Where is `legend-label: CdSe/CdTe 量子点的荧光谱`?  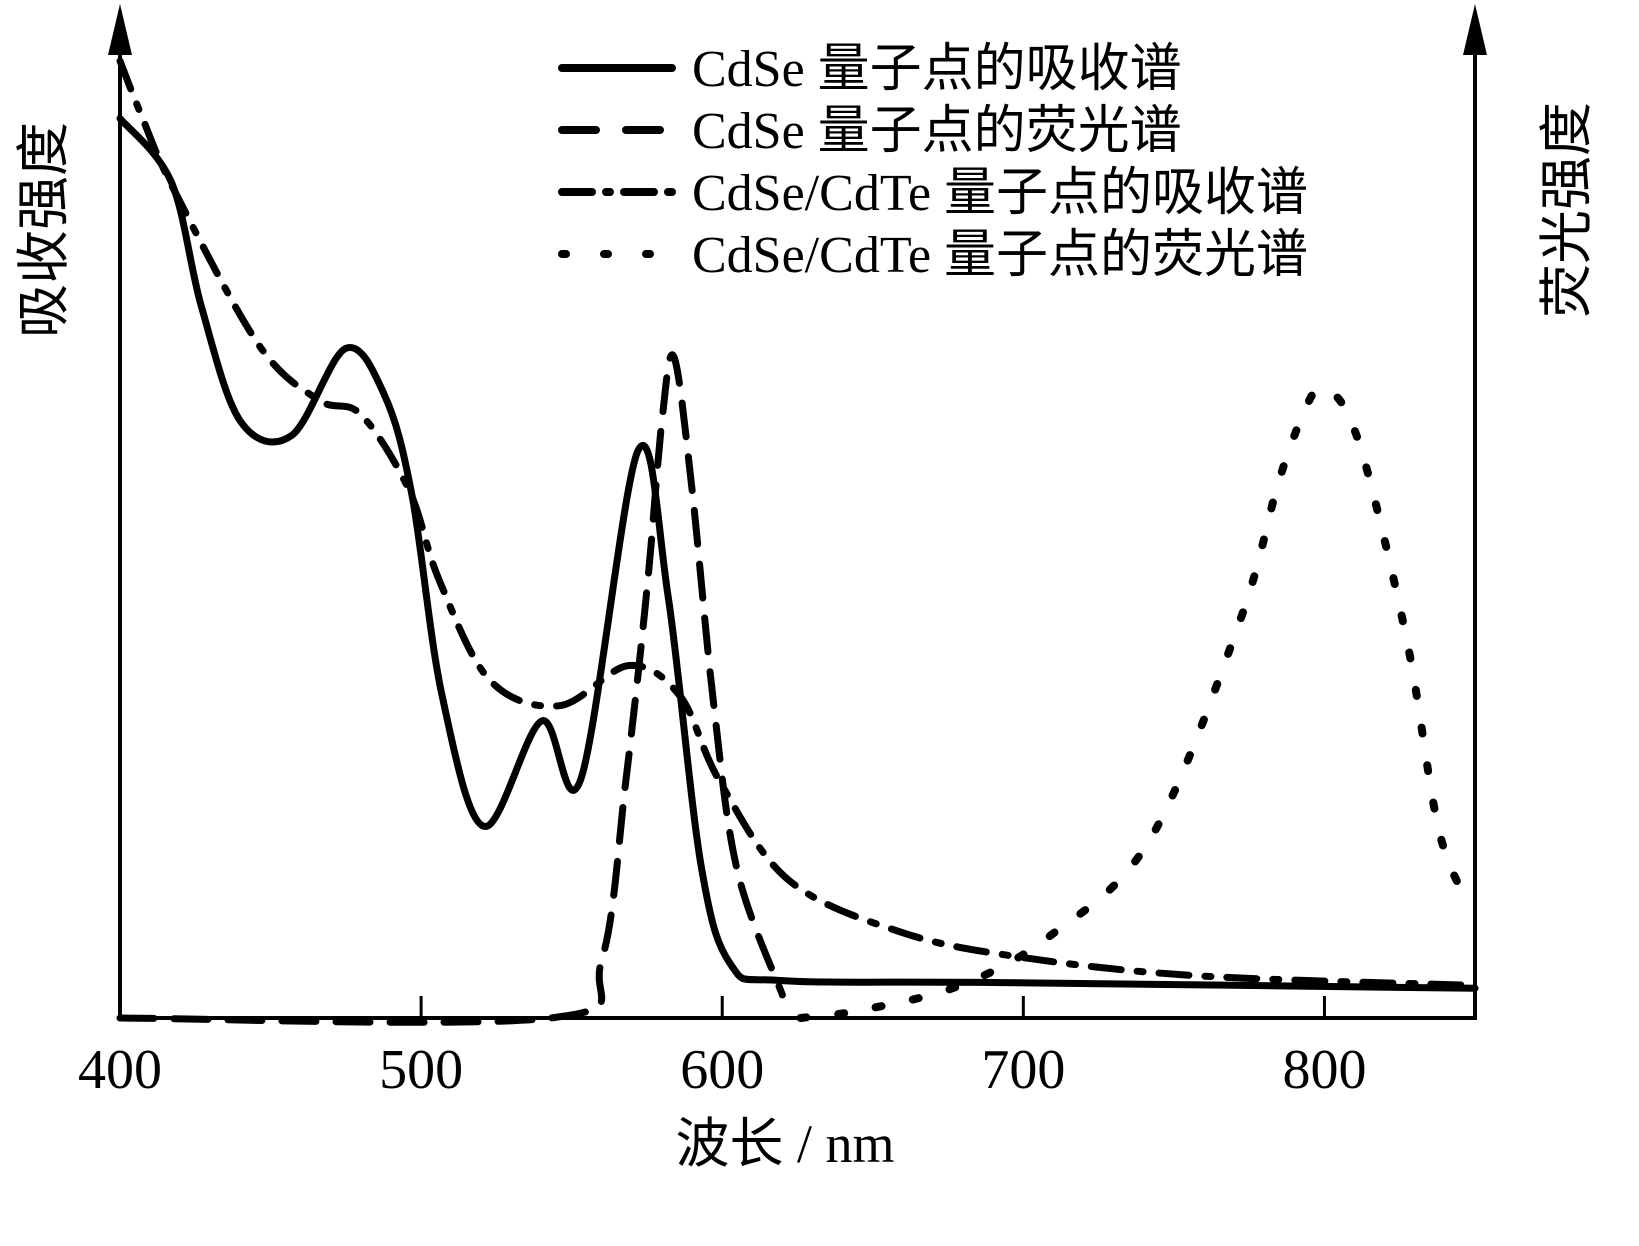 legend-label: CdSe/CdTe 量子点的荧光谱 is located at coordinates (1000, 255).